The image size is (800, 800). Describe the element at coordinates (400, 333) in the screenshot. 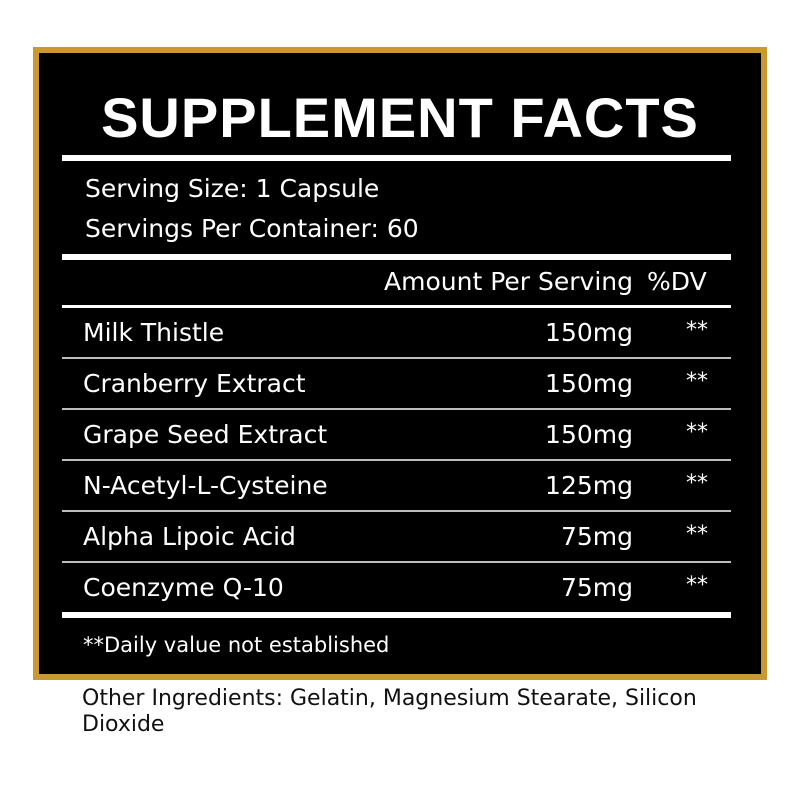

I see `nutrient-row: Milk Thistle 150mg **` at that location.